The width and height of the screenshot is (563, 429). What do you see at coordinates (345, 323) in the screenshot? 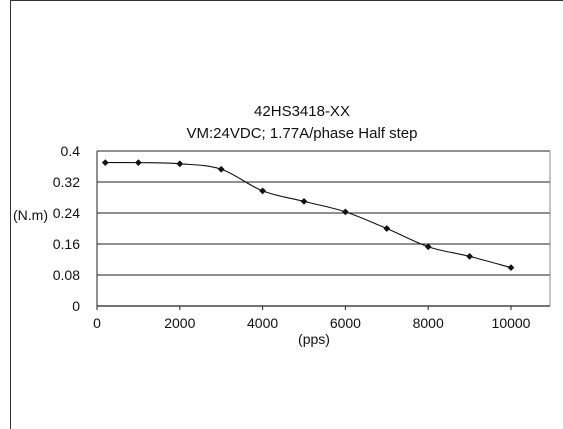
I see `x-tick-label: 6000` at bounding box center [345, 323].